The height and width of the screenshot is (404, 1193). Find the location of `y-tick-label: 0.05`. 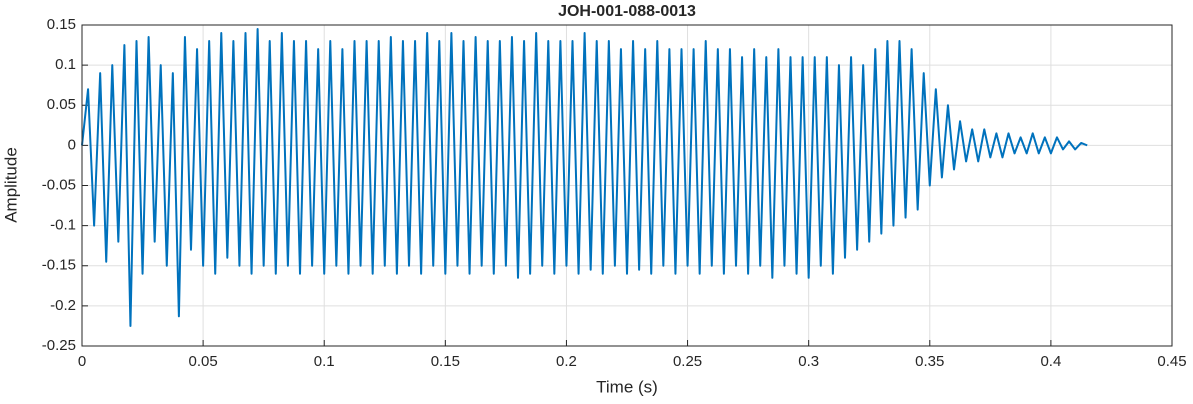

y-tick-label: 0.05 is located at coordinates (61, 104).